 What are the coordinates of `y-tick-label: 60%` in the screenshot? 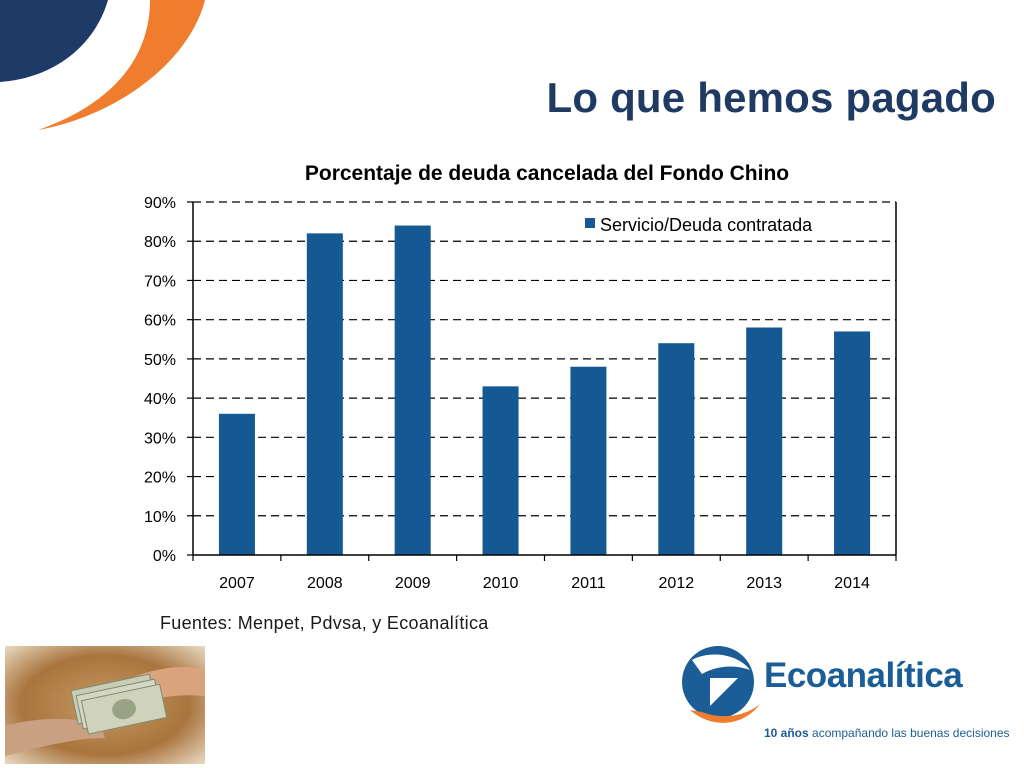 It's located at (160, 321).